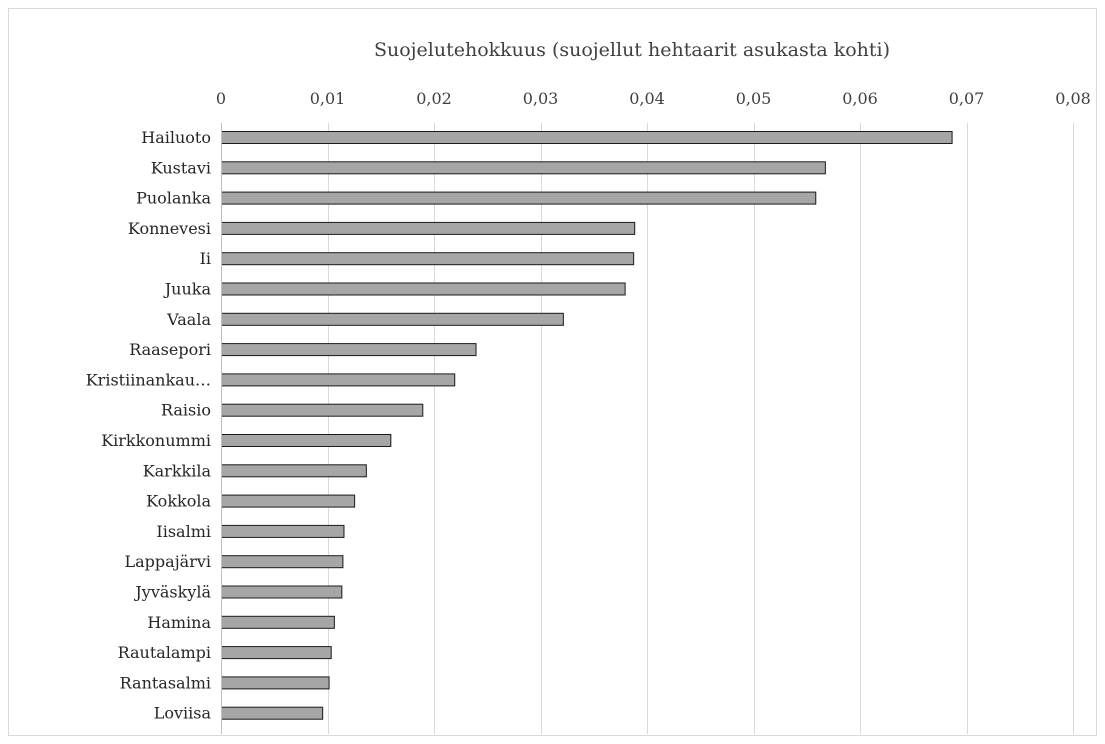 Image resolution: width=1105 pixels, height=744 pixels. Describe the element at coordinates (860, 98) in the screenshot. I see `x-tick-label: 0,06` at that location.